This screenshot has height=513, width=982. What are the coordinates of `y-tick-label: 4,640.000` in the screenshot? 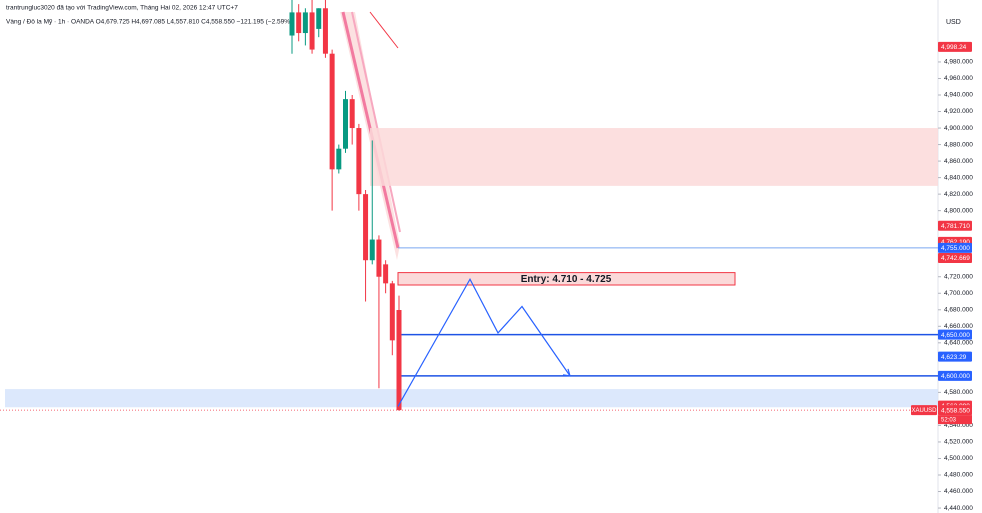 It's located at (958, 343).